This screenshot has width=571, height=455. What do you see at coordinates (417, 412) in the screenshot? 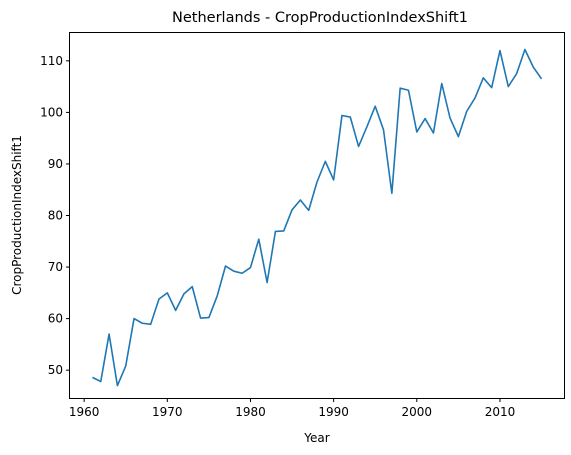
I see `x-tick-label: 2000` at bounding box center [417, 412].